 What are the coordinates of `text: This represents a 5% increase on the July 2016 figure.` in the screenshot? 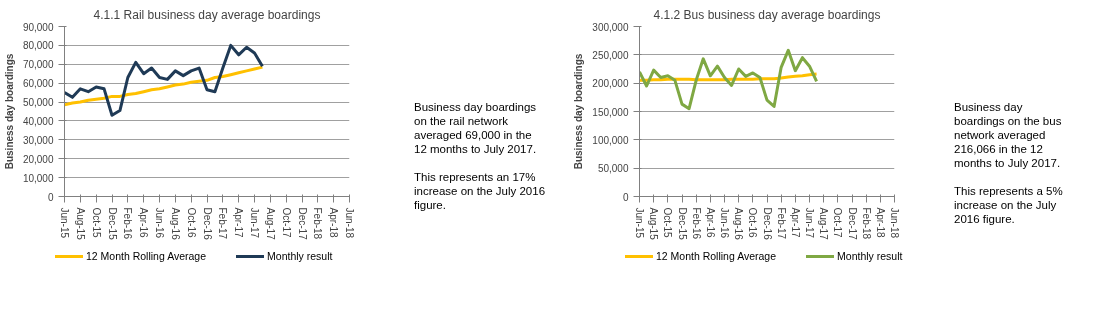 It's located at (1009, 205).